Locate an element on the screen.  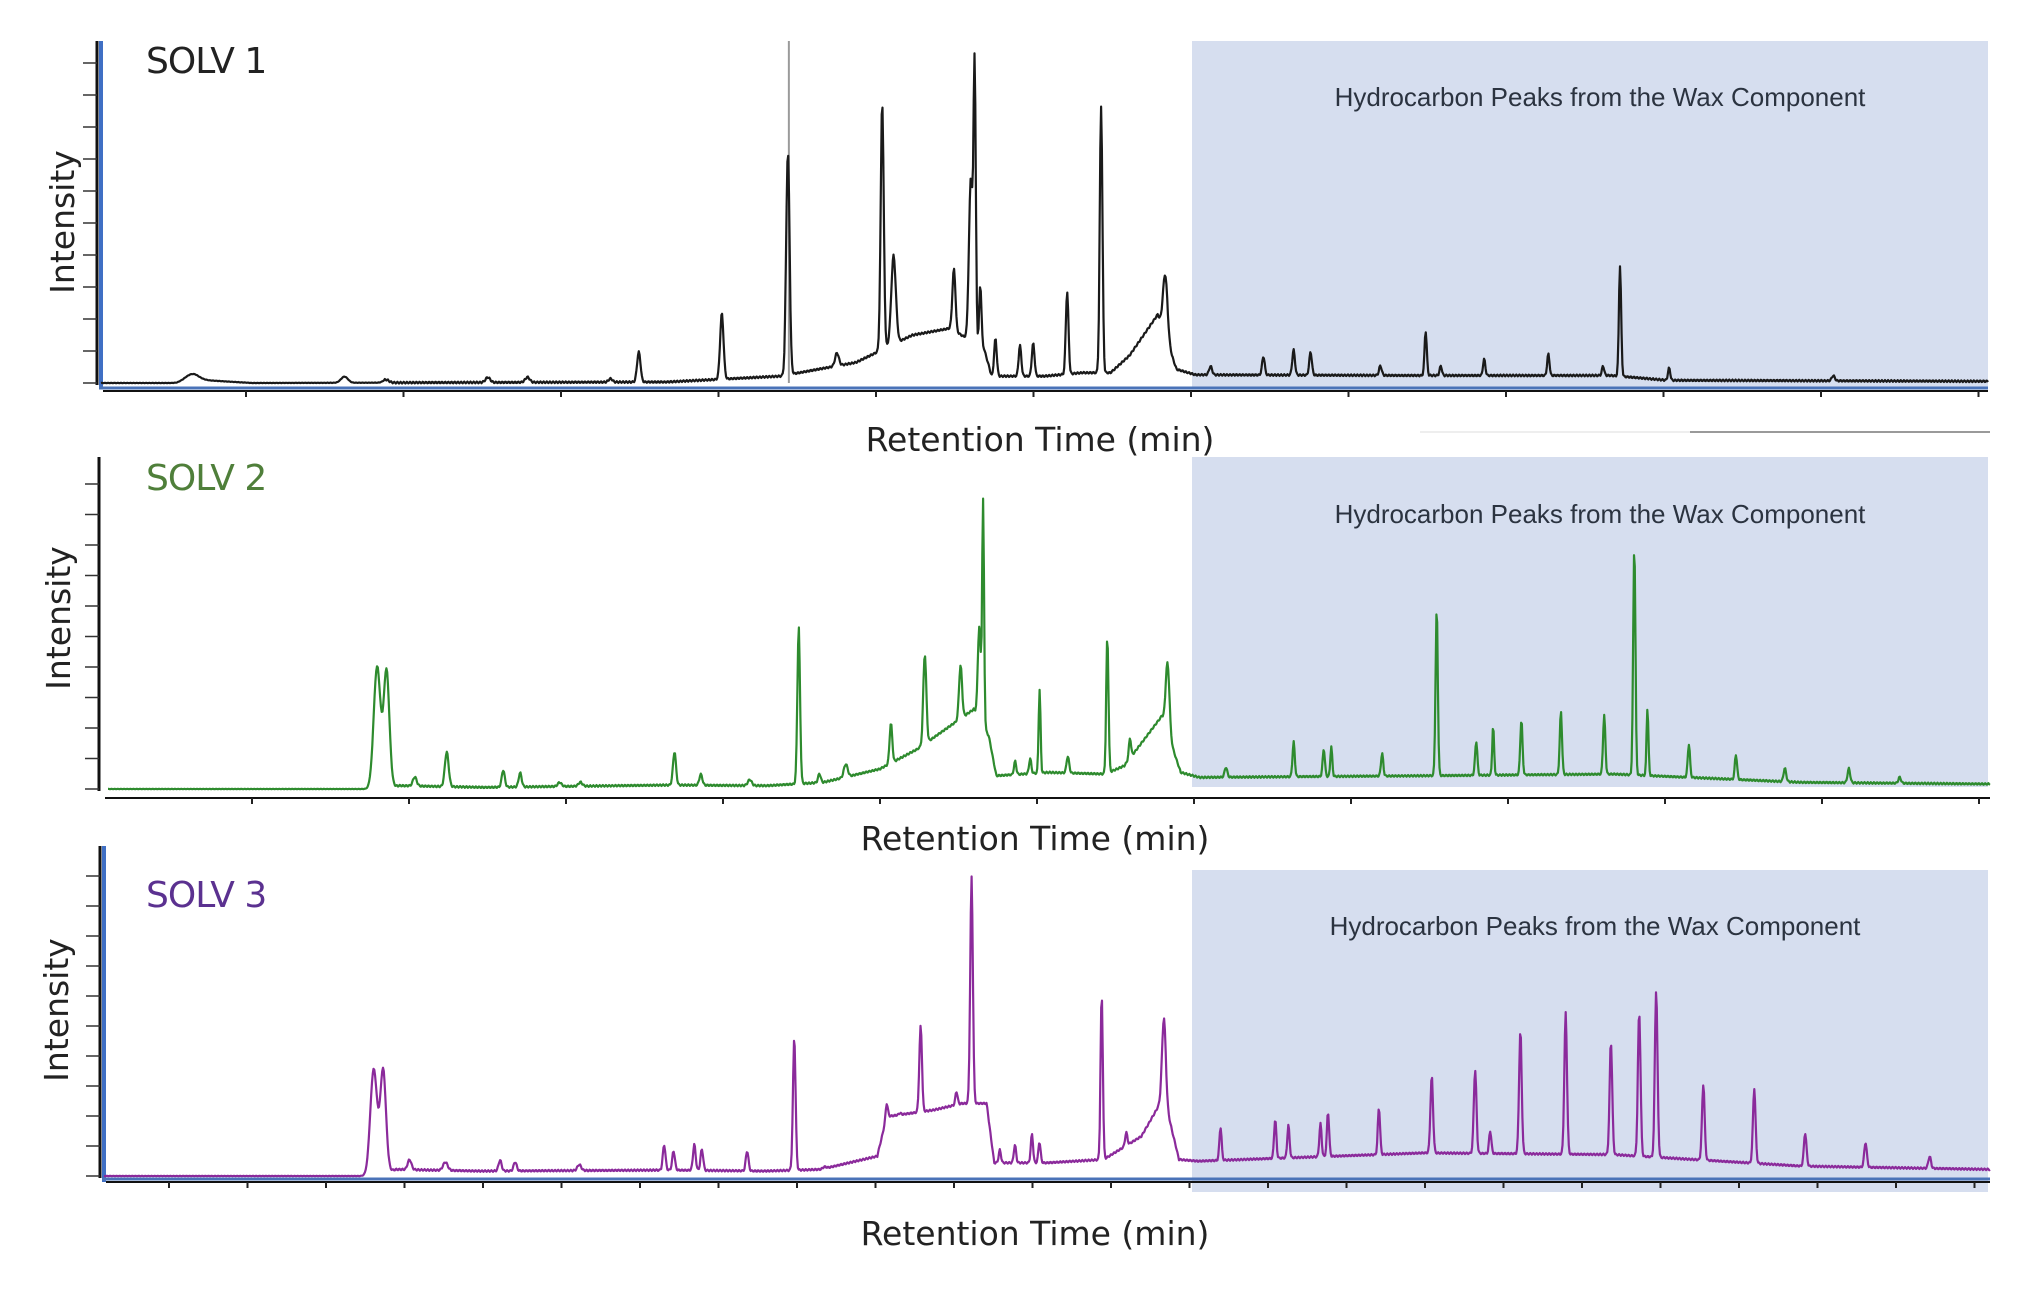
panel-label-solv-3: SOLV 3 is located at coordinates (206, 895).